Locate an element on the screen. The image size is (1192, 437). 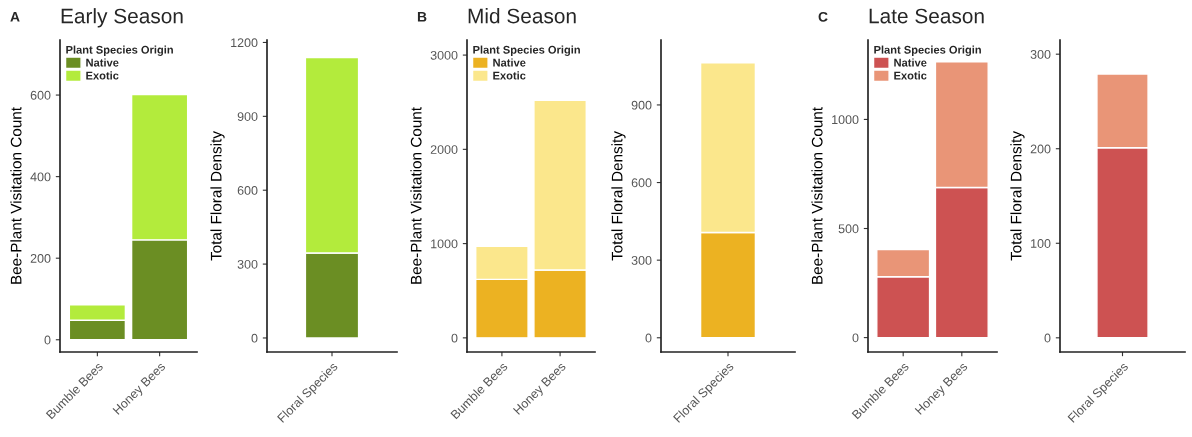
chart-title: Early Season is located at coordinates (122, 18).